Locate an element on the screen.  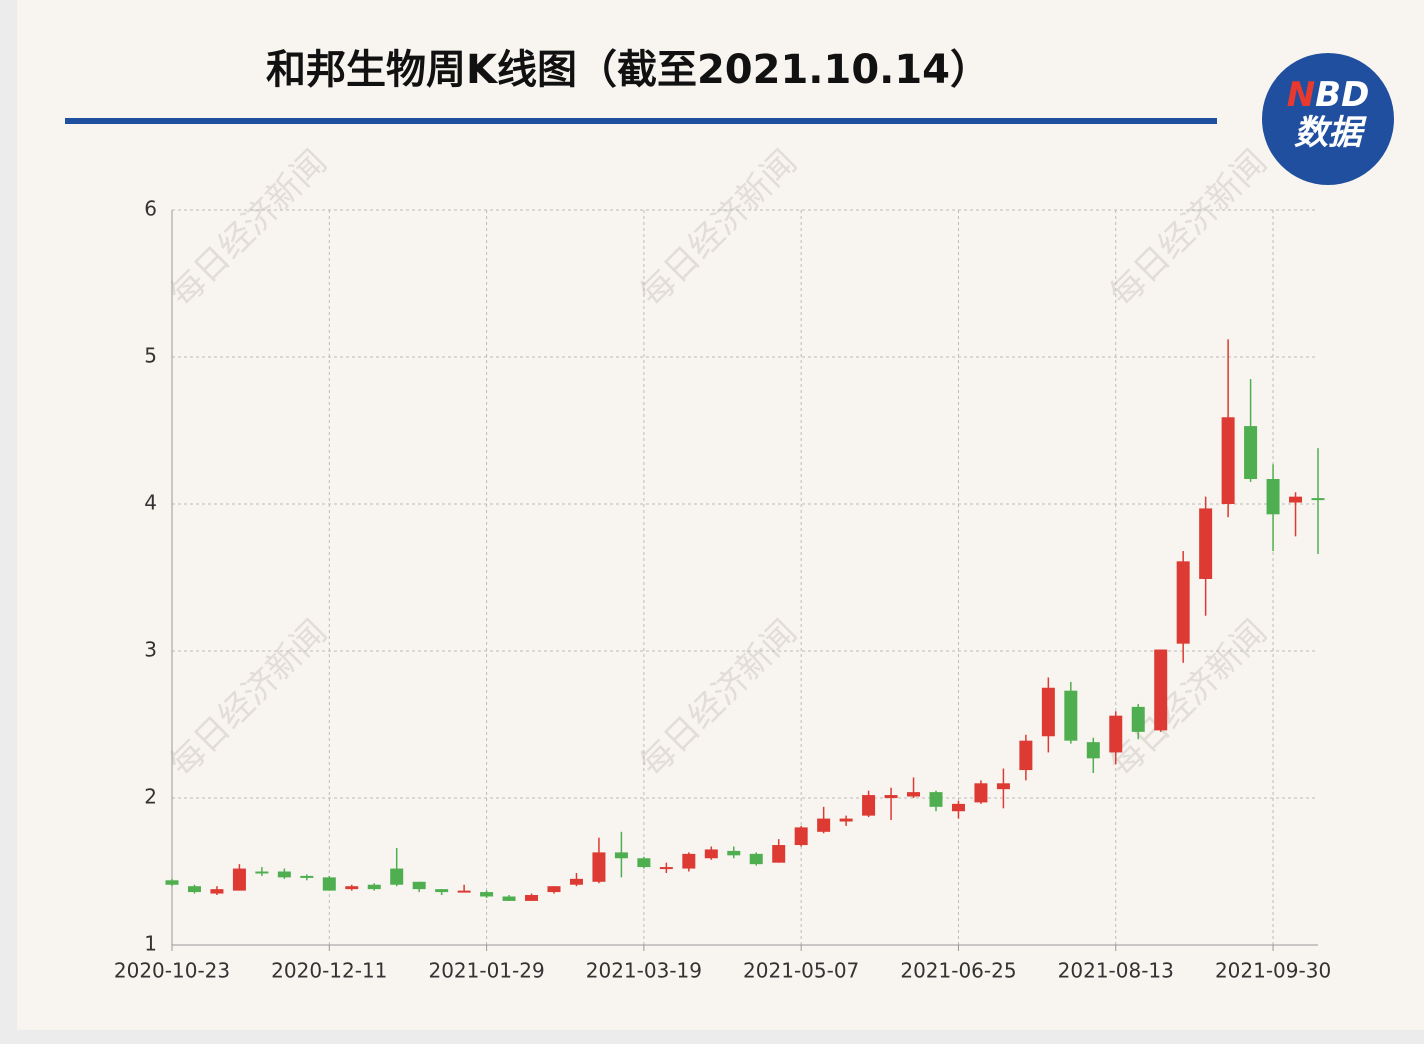
y-tick-label: 3 is located at coordinates (150, 650).